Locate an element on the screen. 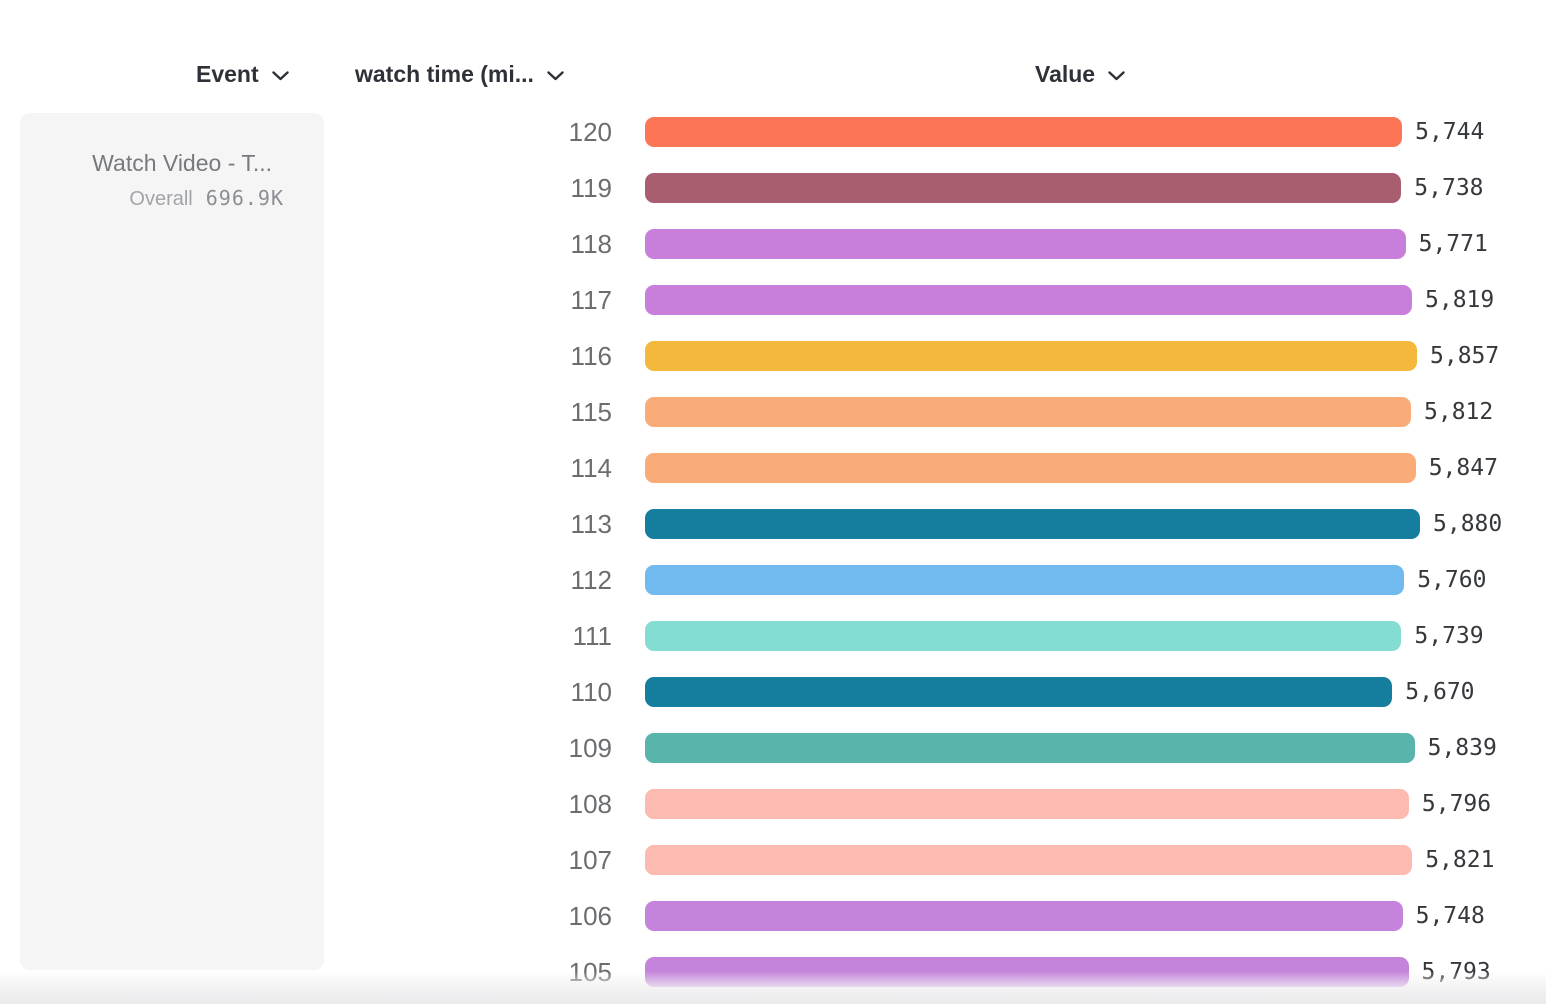 The image size is (1546, 1004). bar-category-label: 109 is located at coordinates (590, 748).